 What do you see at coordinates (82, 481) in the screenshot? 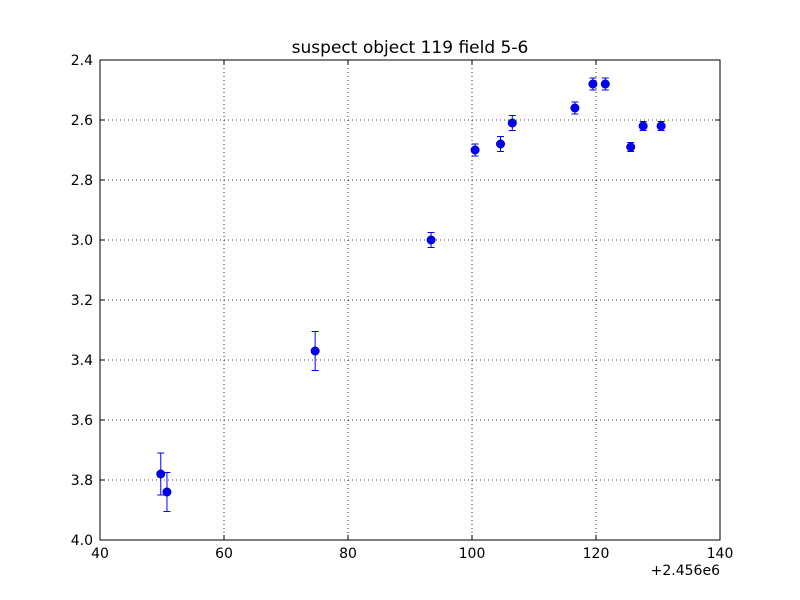
I see `y-tick-label: 3.8` at bounding box center [82, 481].